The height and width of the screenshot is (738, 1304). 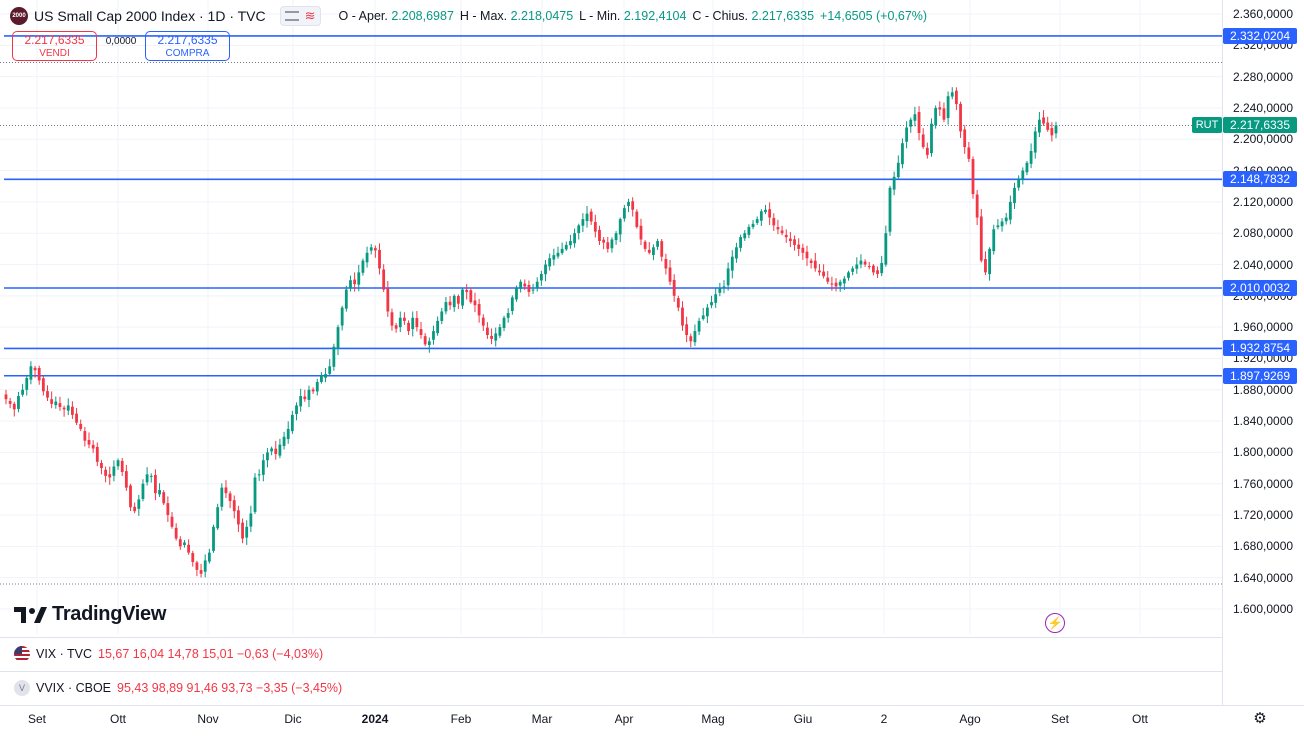 What do you see at coordinates (1260, 718) in the screenshot?
I see `settings-gear-icon: ⚙` at bounding box center [1260, 718].